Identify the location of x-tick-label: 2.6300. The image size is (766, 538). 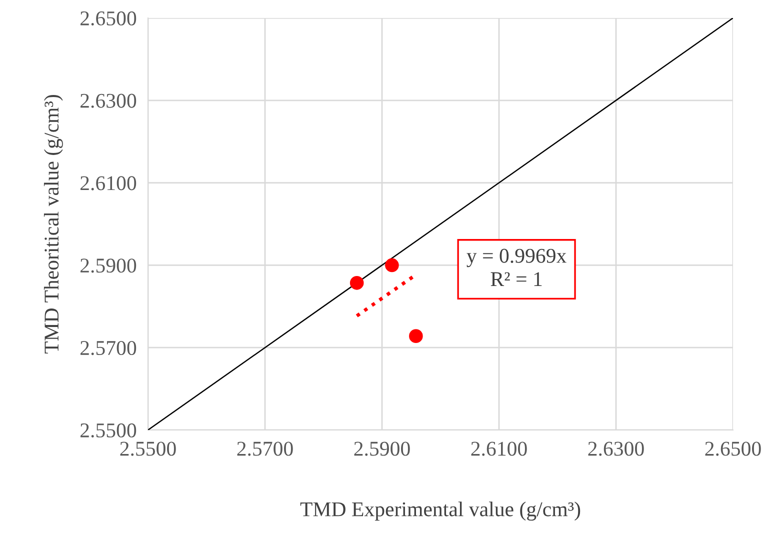
(616, 449).